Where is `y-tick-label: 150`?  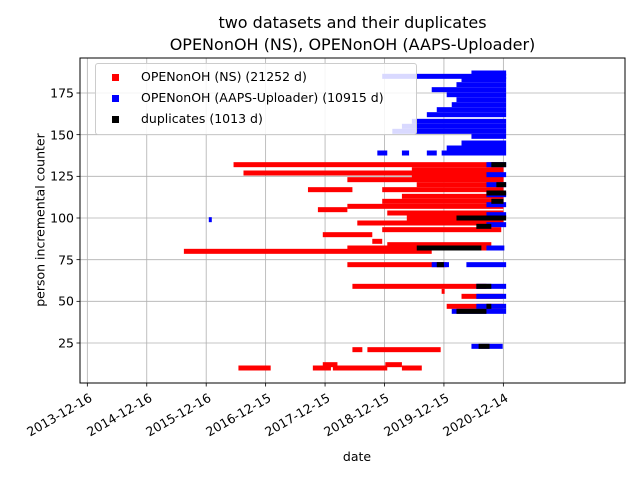 y-tick-label: 150 is located at coordinates (62, 135).